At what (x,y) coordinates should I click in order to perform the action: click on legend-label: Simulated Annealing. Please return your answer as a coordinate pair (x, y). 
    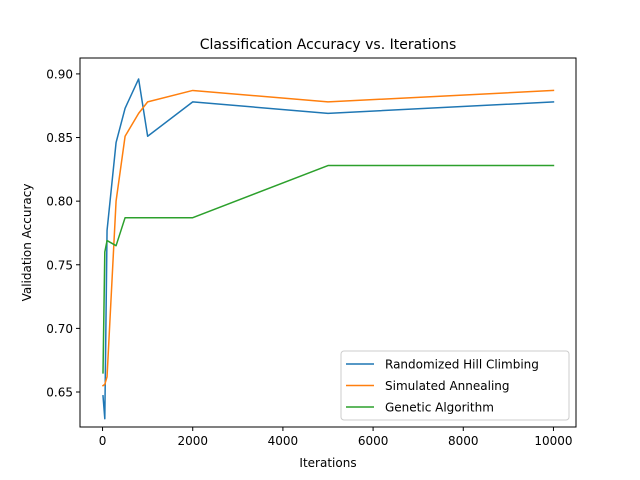
    Looking at the image, I should click on (447, 386).